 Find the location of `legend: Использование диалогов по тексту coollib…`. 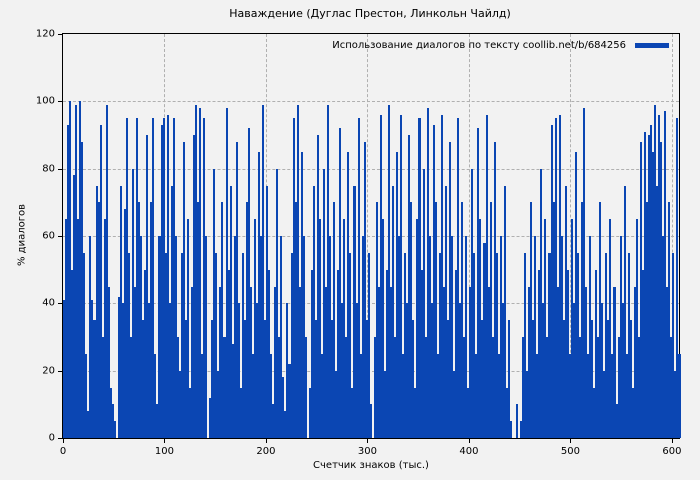

legend: Использование диалогов по тексту coollib… is located at coordinates (500, 45).